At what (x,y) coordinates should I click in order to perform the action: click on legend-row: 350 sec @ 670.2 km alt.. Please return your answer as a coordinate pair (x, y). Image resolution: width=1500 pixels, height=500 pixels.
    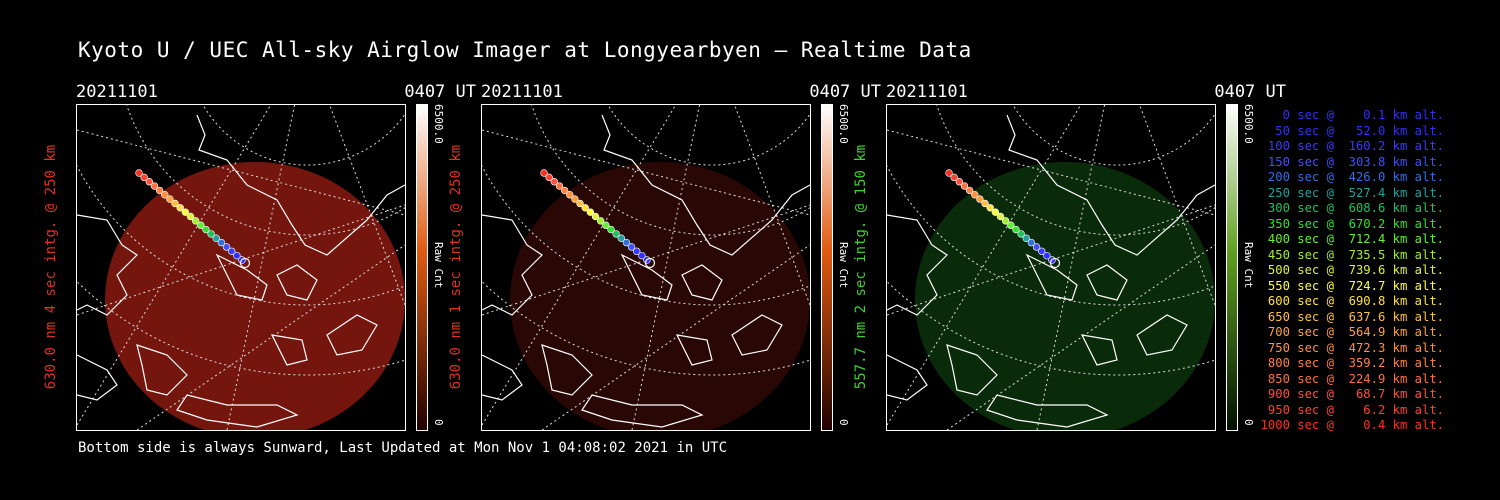
    Looking at the image, I should click on (1352, 223).